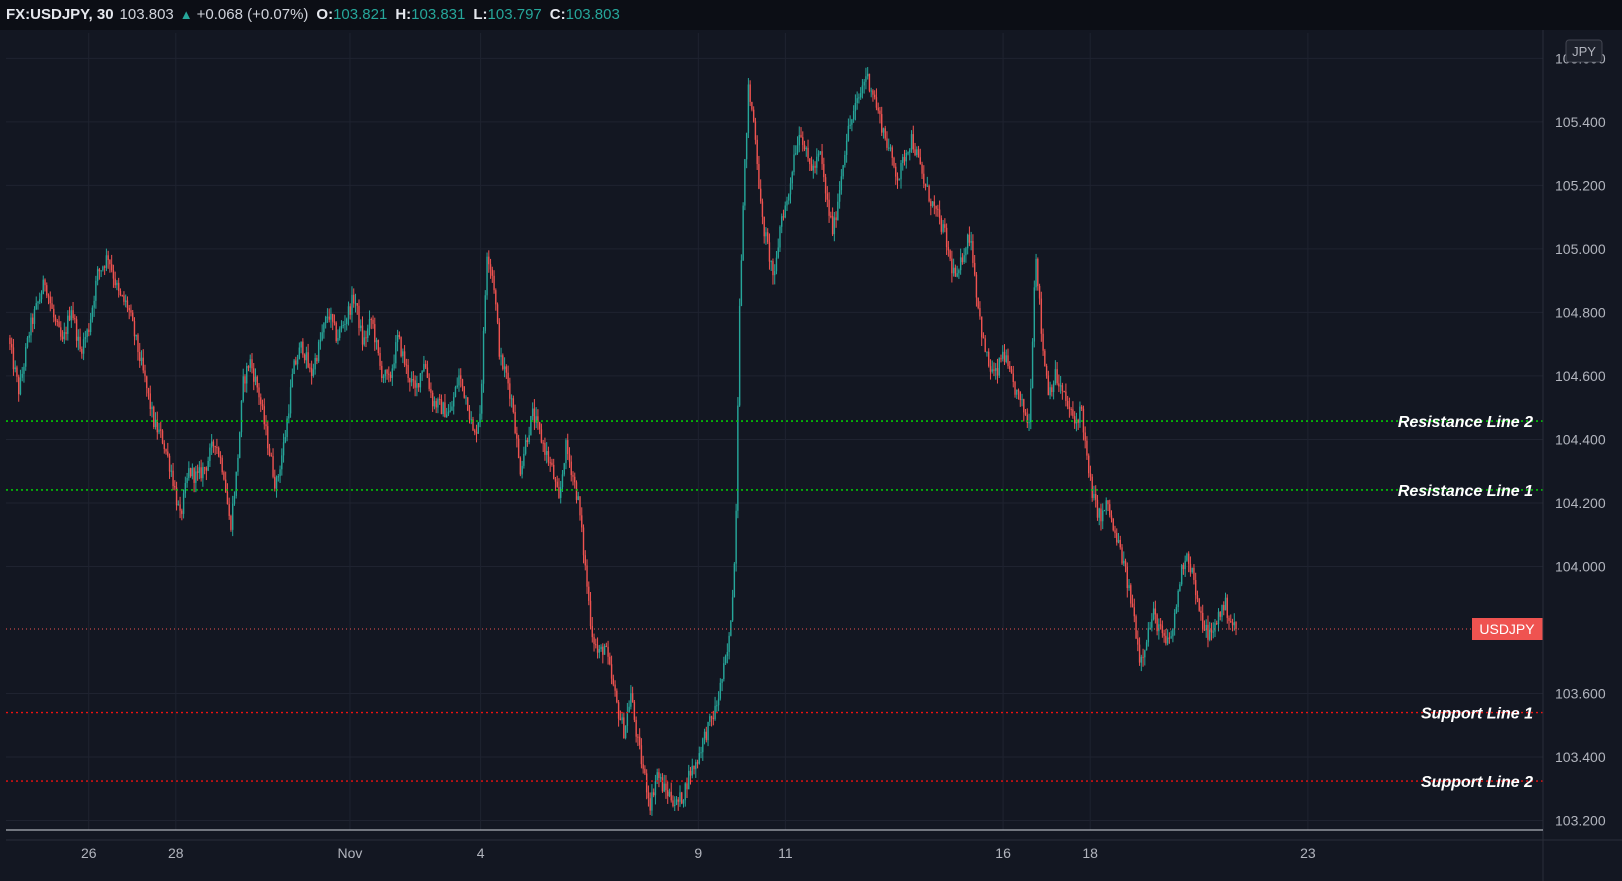 The height and width of the screenshot is (881, 1622). What do you see at coordinates (60, 14) in the screenshot?
I see `symbol-name: FX:USDJPY, 30` at bounding box center [60, 14].